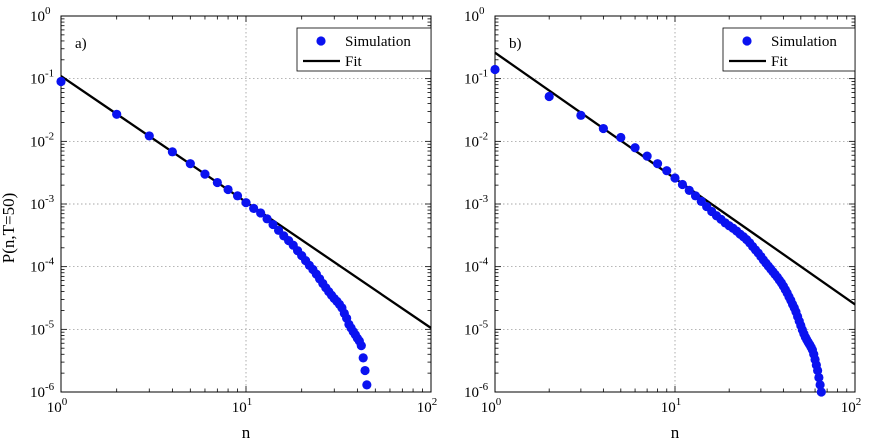 The image size is (872, 446). What do you see at coordinates (851, 406) in the screenshot?
I see `x-tick-label: 10²` at bounding box center [851, 406].